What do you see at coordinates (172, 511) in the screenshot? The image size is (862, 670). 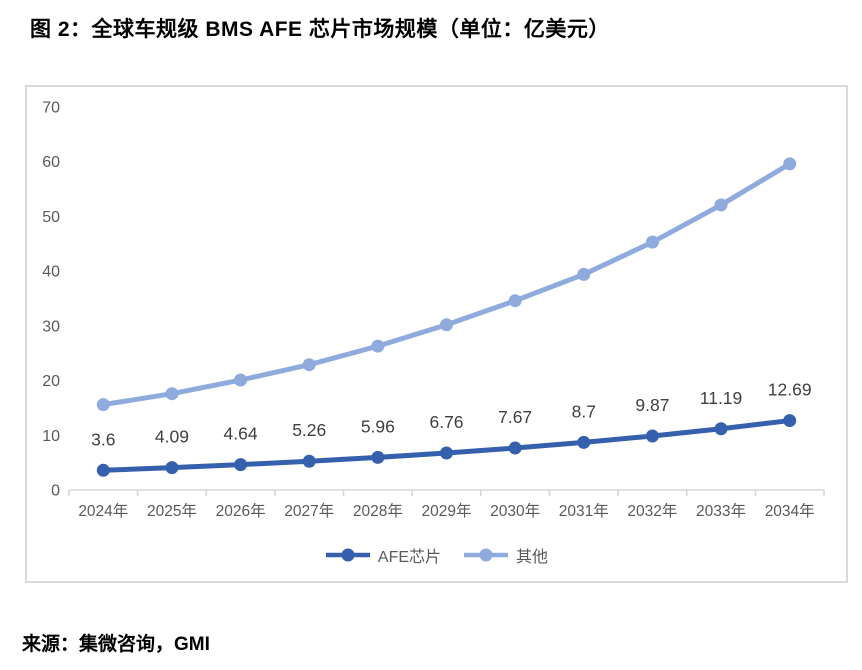 I see `x-tick-label: 2025年` at bounding box center [172, 511].